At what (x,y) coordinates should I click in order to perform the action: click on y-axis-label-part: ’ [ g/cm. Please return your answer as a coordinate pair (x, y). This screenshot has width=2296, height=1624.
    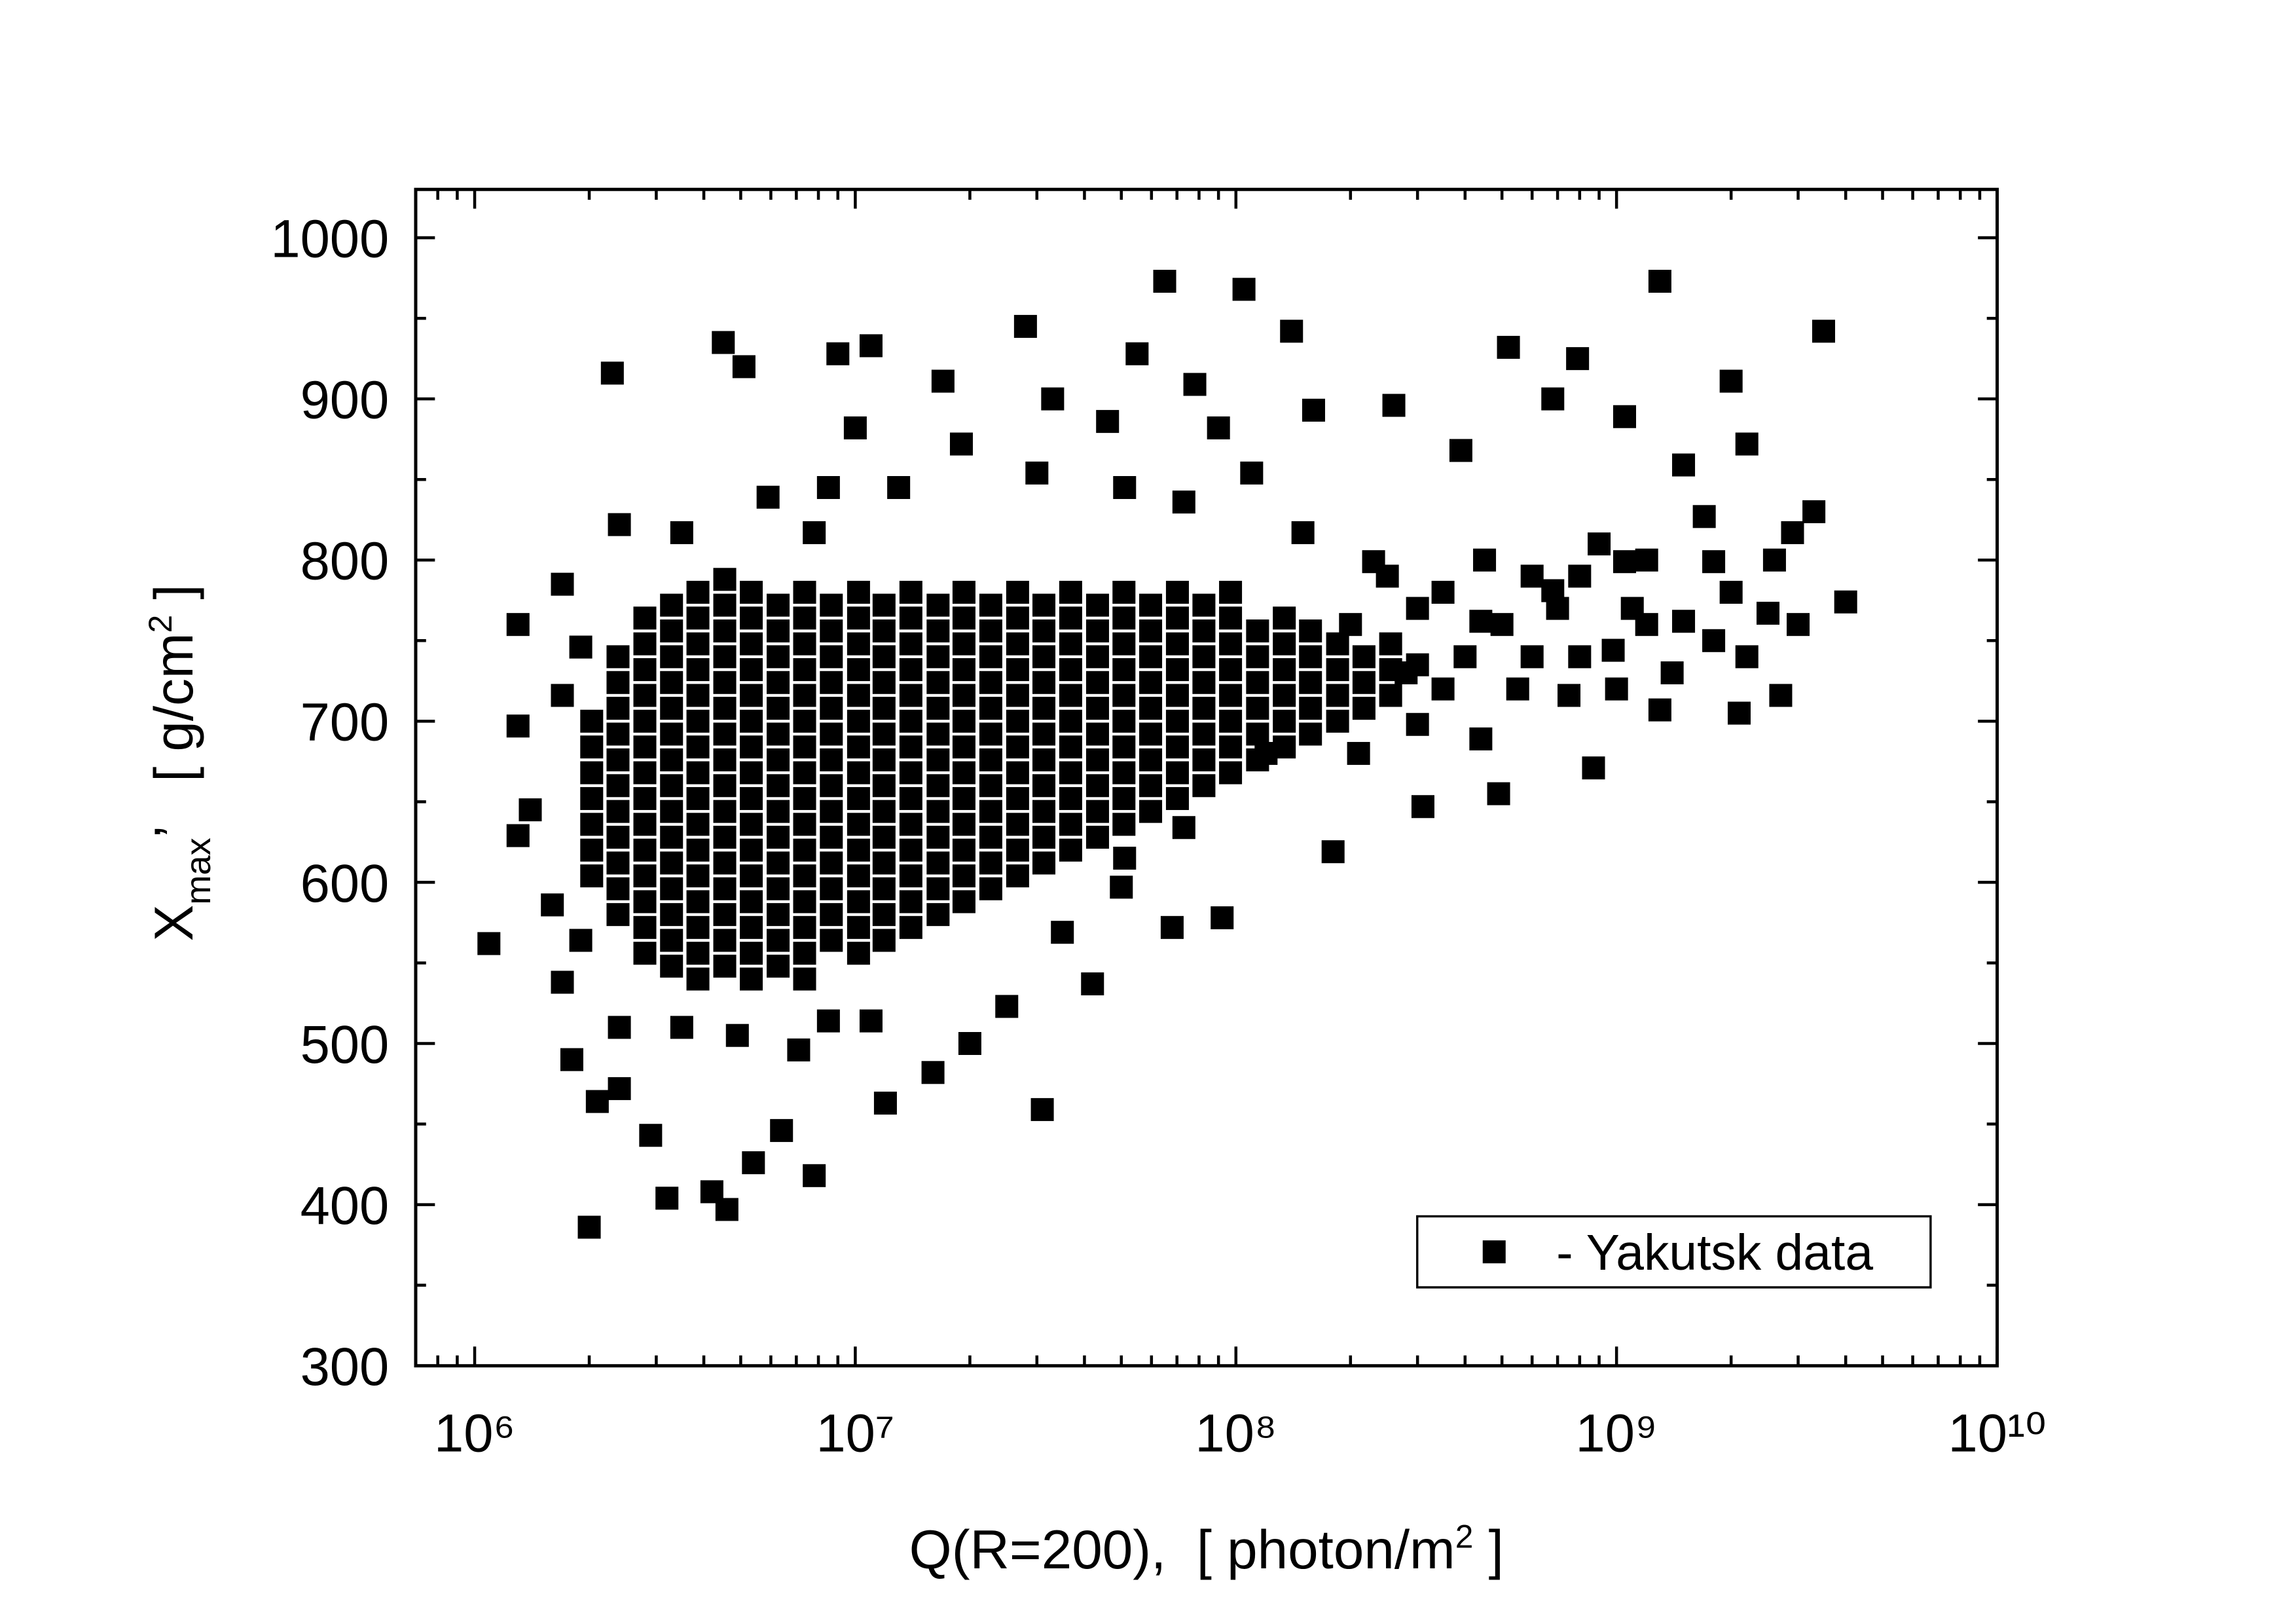
    Looking at the image, I should click on (173, 735).